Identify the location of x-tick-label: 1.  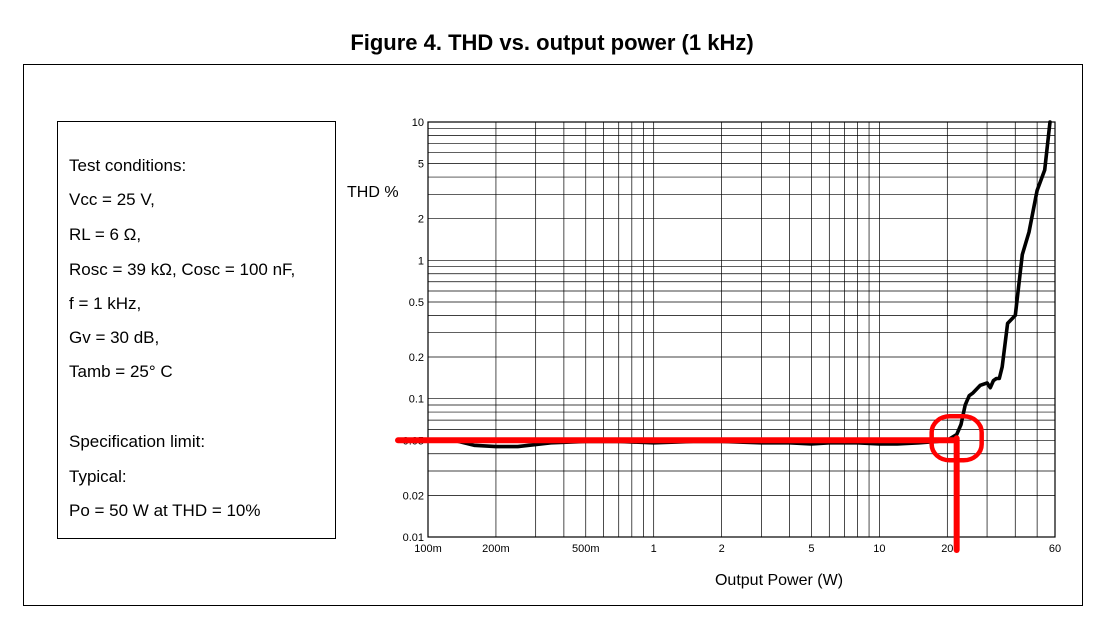
(654, 549).